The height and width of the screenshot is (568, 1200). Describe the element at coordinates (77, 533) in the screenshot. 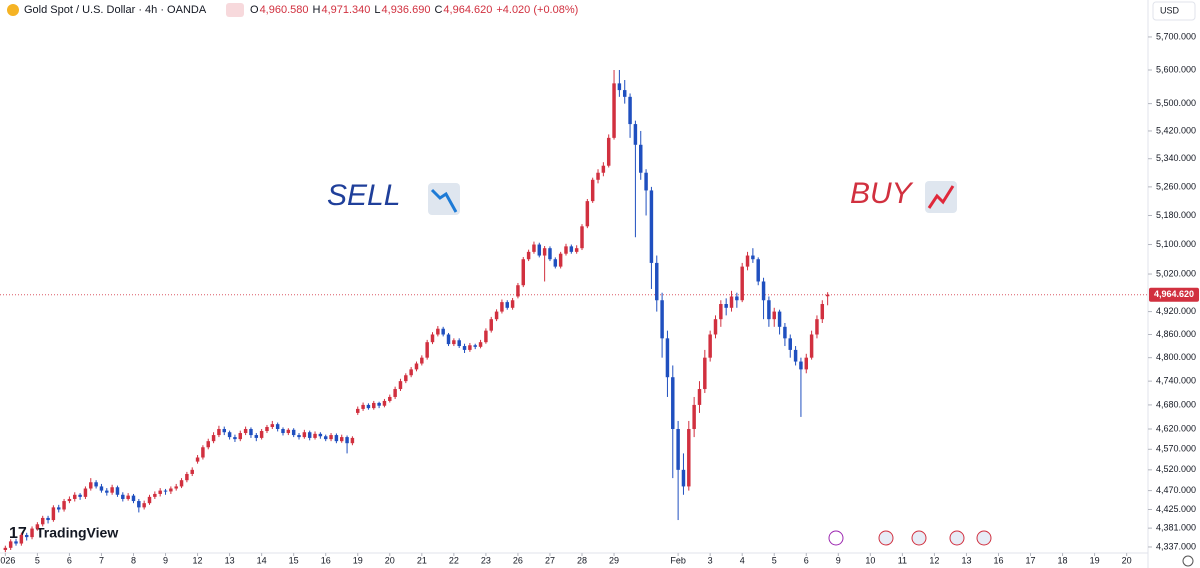

I see `logo: TradingView` at that location.